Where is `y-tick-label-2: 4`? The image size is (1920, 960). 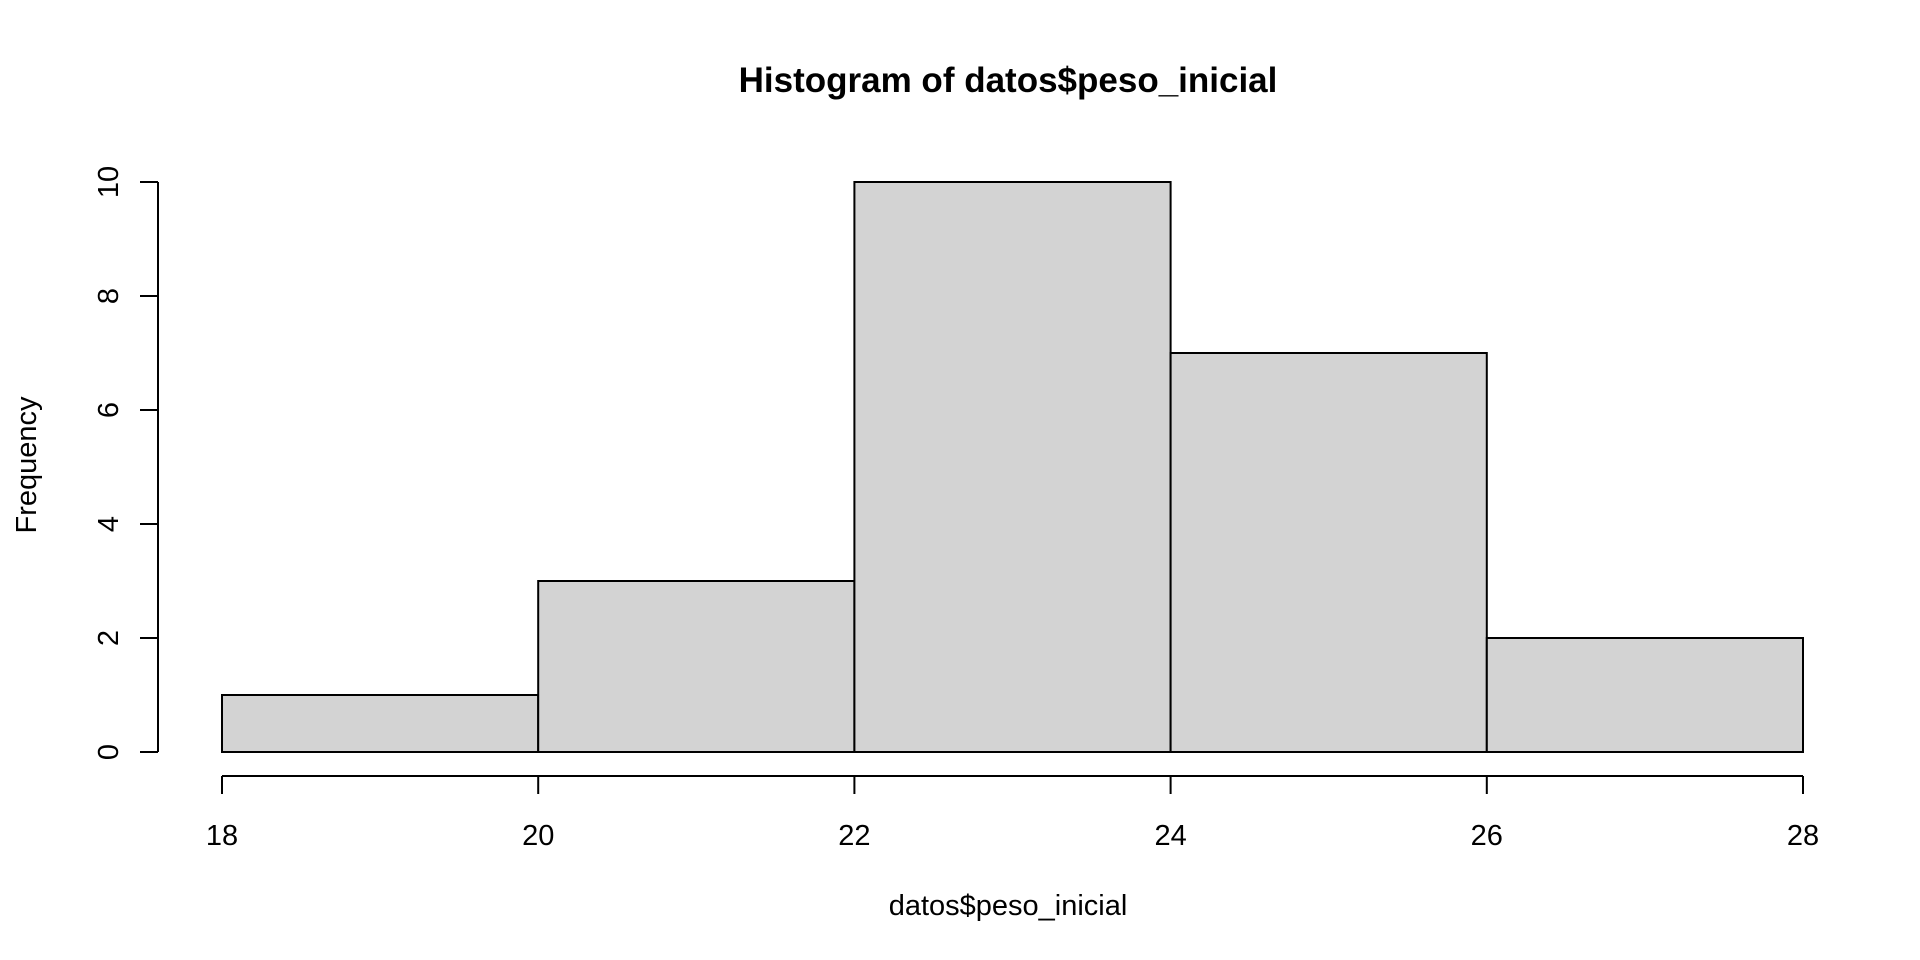 y-tick-label-2: 4 is located at coordinates (109, 524).